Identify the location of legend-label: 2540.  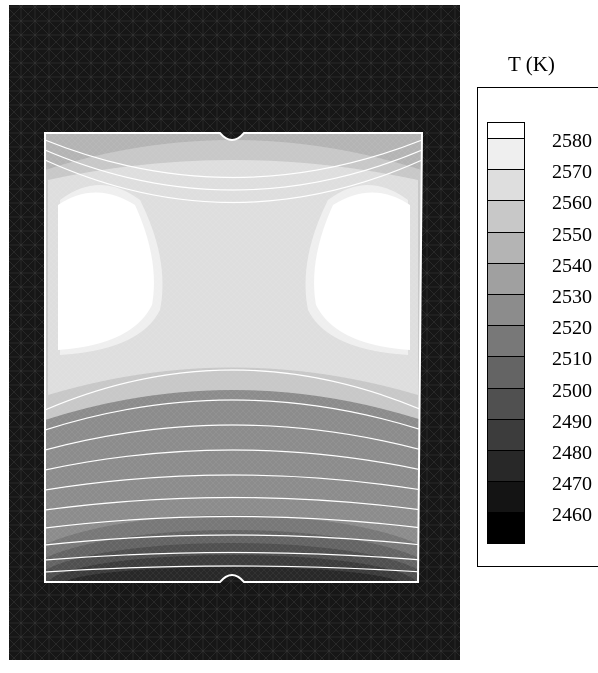
(572, 265).